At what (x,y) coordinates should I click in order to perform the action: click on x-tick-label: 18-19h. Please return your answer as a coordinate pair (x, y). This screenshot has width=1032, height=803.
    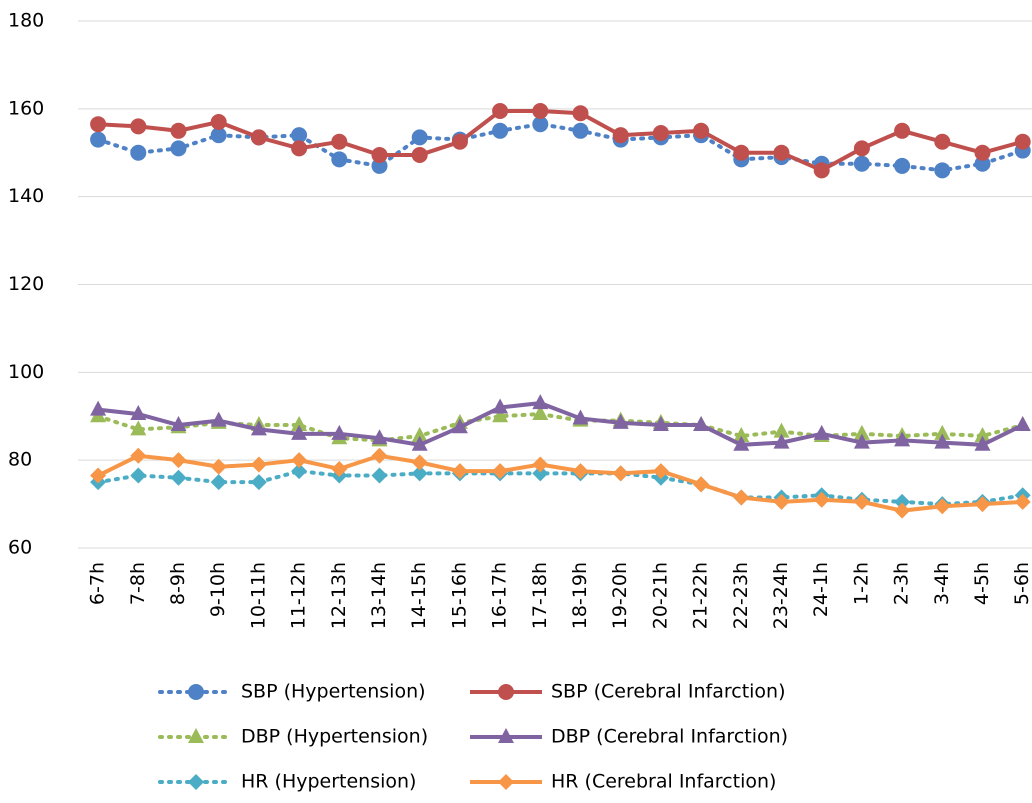
    Looking at the image, I should click on (580, 595).